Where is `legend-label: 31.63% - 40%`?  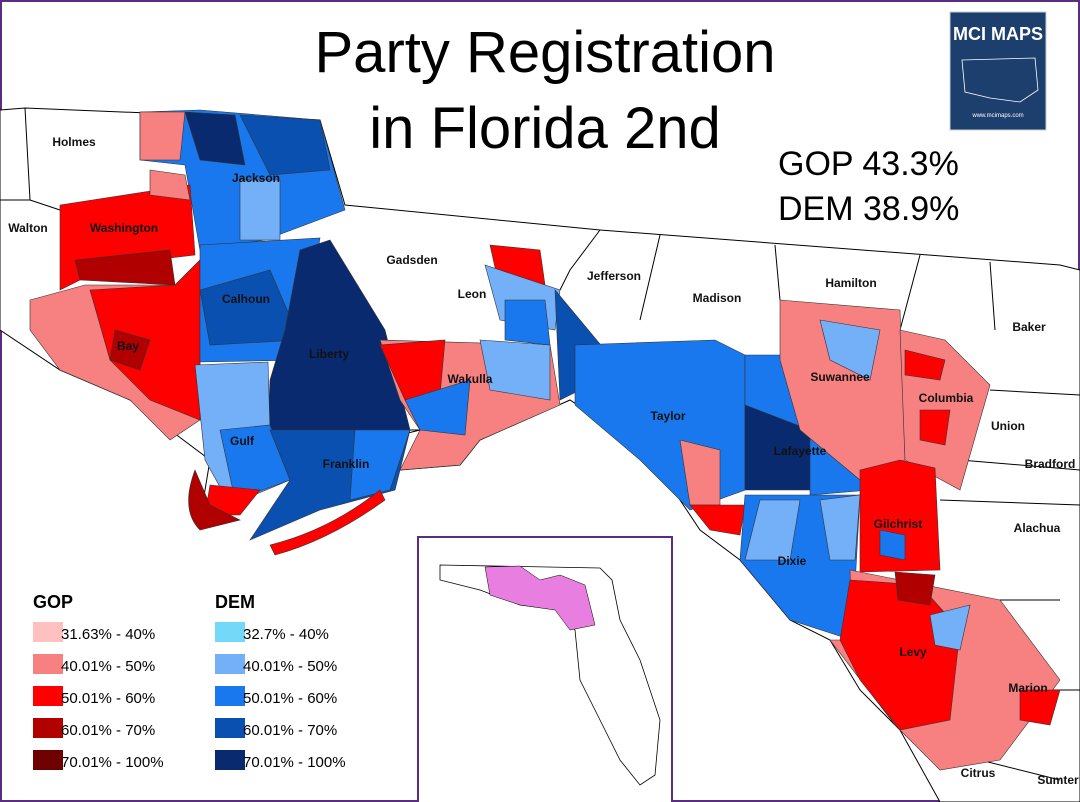
legend-label: 31.63% - 40% is located at coordinates (108, 634).